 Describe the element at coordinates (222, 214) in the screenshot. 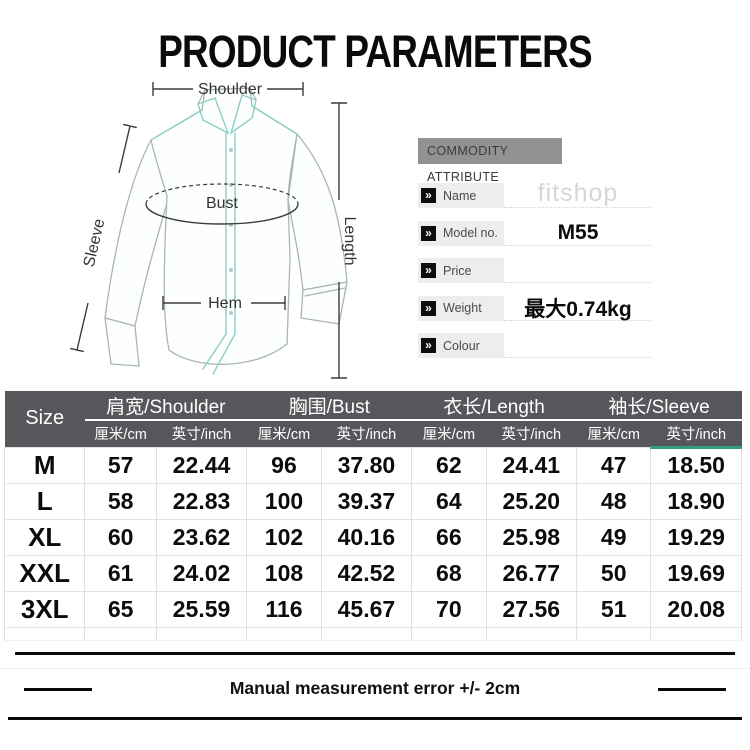

I see `bust-ellipse-solid` at that location.